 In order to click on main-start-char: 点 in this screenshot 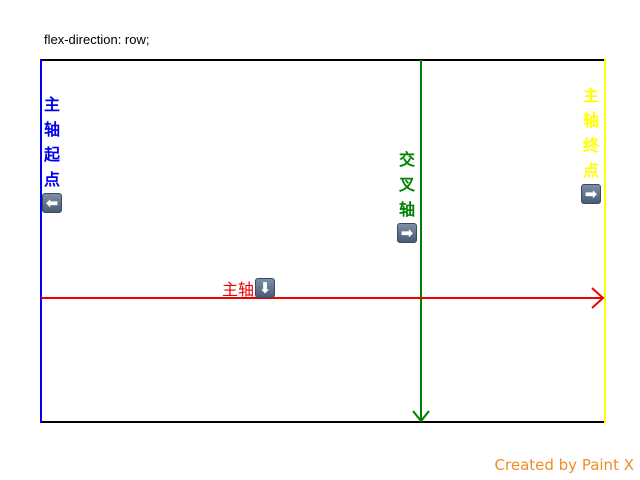, I will do `click(51, 179)`.